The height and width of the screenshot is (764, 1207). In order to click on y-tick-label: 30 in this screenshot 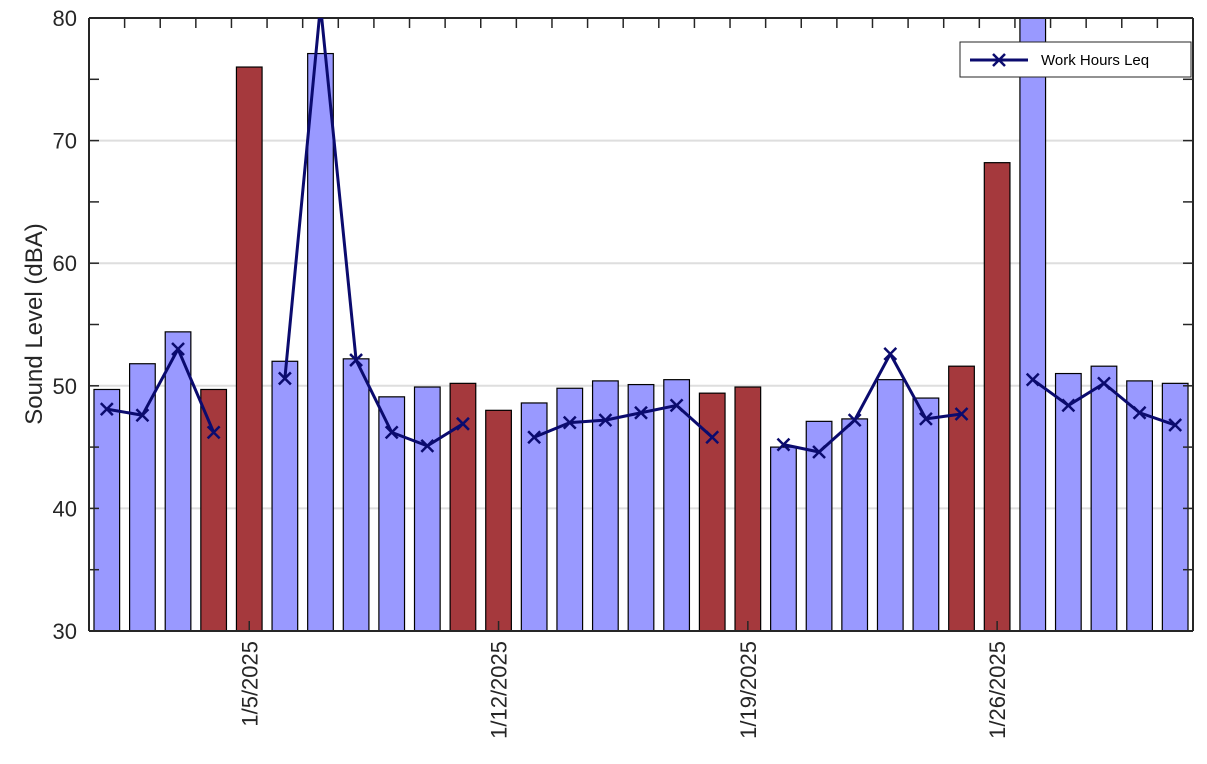, I will do `click(65, 631)`.